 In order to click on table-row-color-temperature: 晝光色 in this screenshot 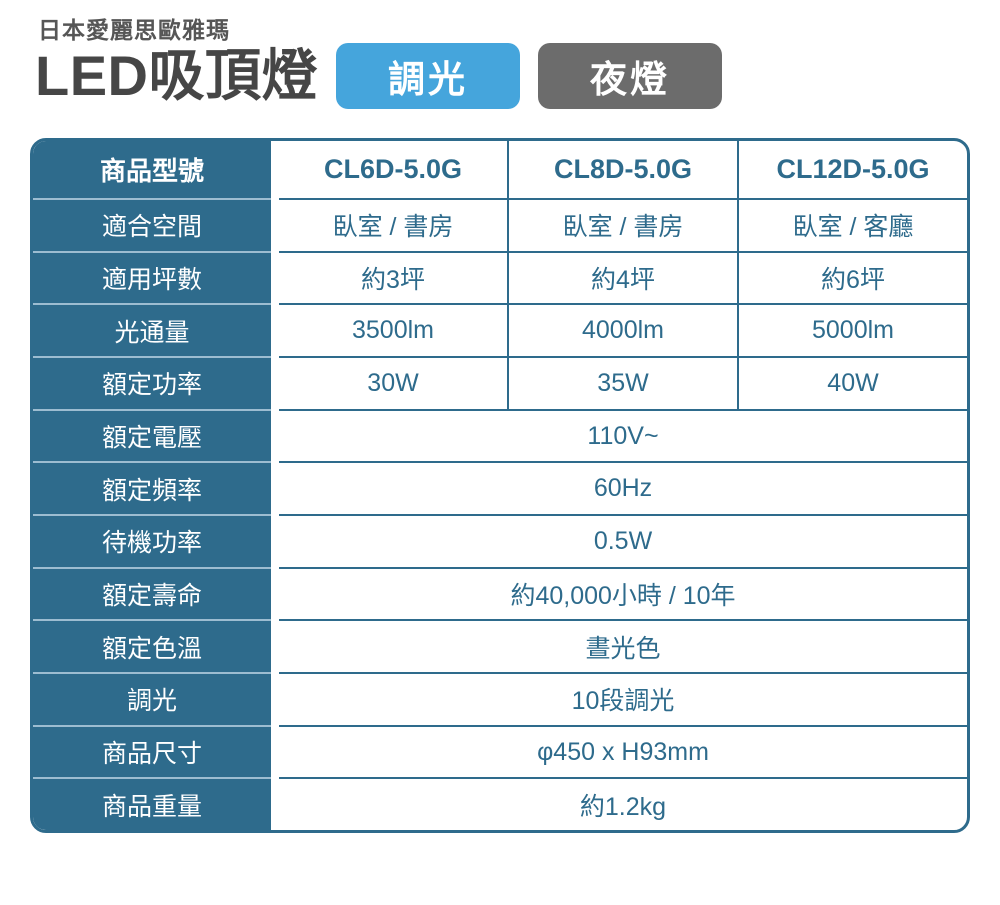, I will do `click(623, 648)`.